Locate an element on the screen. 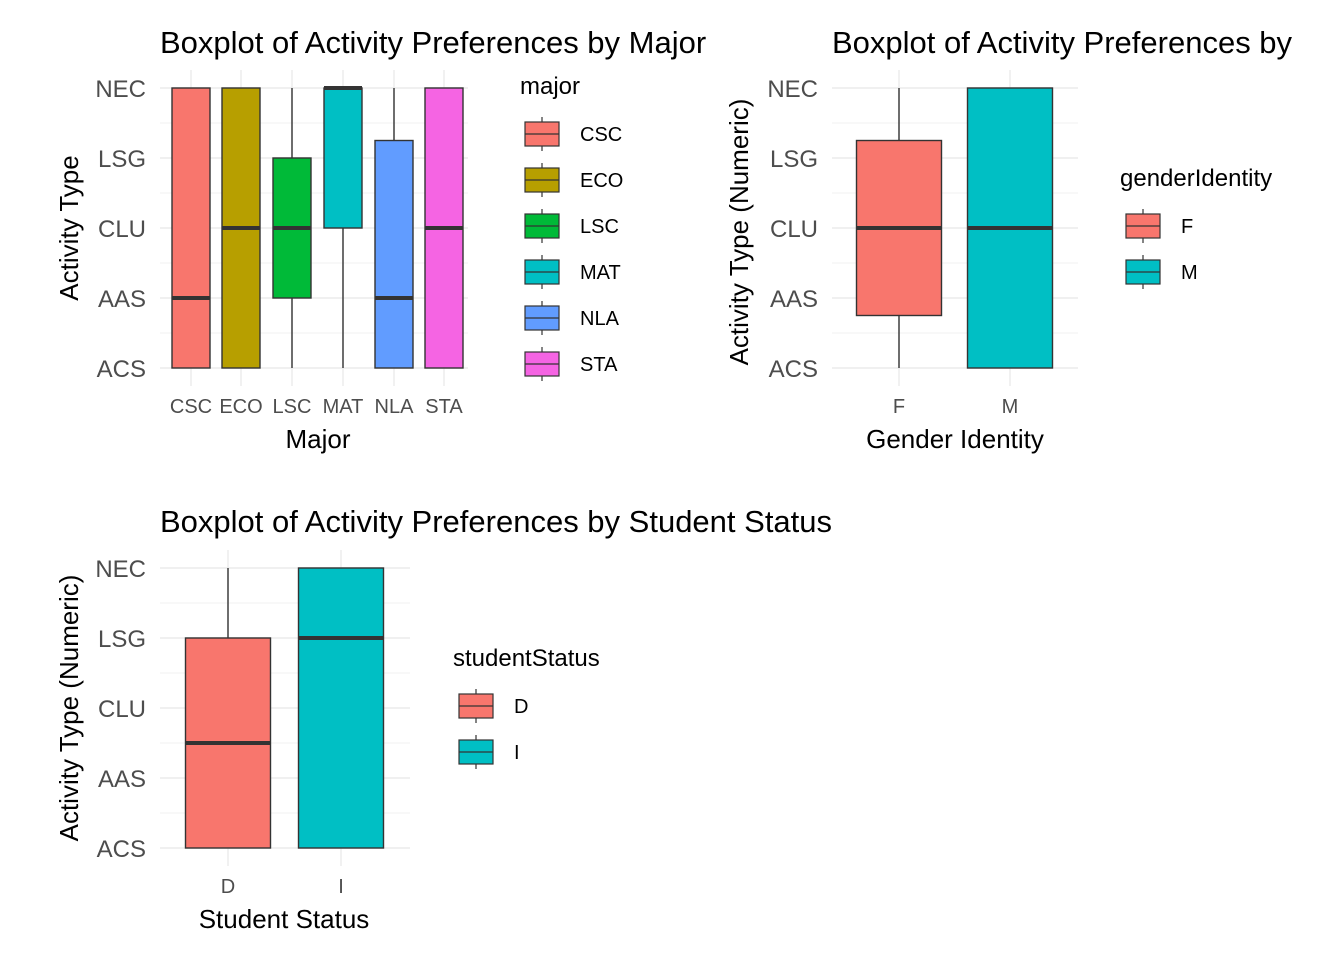 The image size is (1344, 960). legend-label: STA is located at coordinates (599, 365).